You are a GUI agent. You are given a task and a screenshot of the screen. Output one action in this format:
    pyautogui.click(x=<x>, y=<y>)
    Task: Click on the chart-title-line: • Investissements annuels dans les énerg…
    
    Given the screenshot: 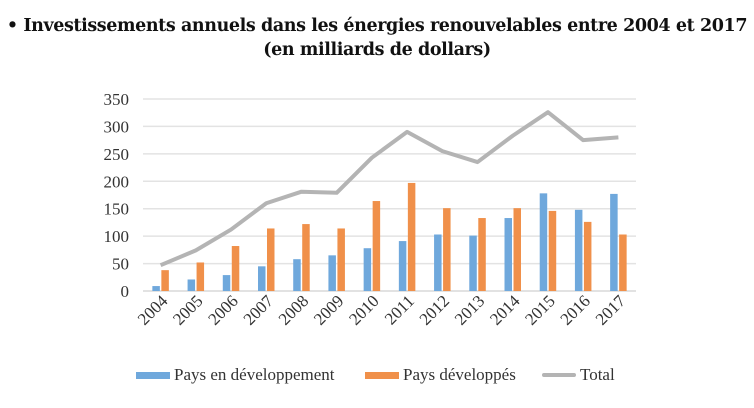 What is the action you would take?
    pyautogui.click(x=377, y=26)
    